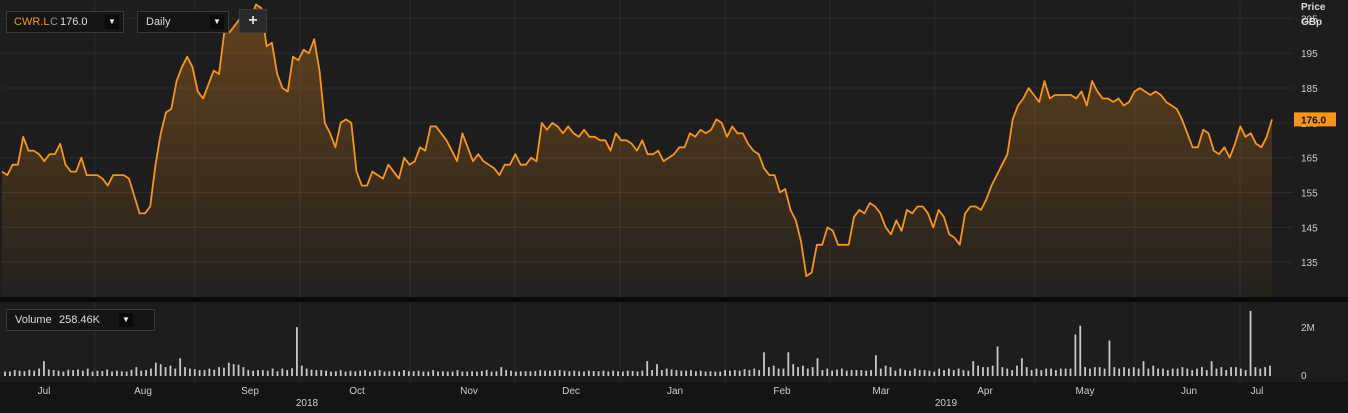 The height and width of the screenshot is (413, 1348). What do you see at coordinates (1309, 263) in the screenshot?
I see `y-tick-label: 135` at bounding box center [1309, 263].